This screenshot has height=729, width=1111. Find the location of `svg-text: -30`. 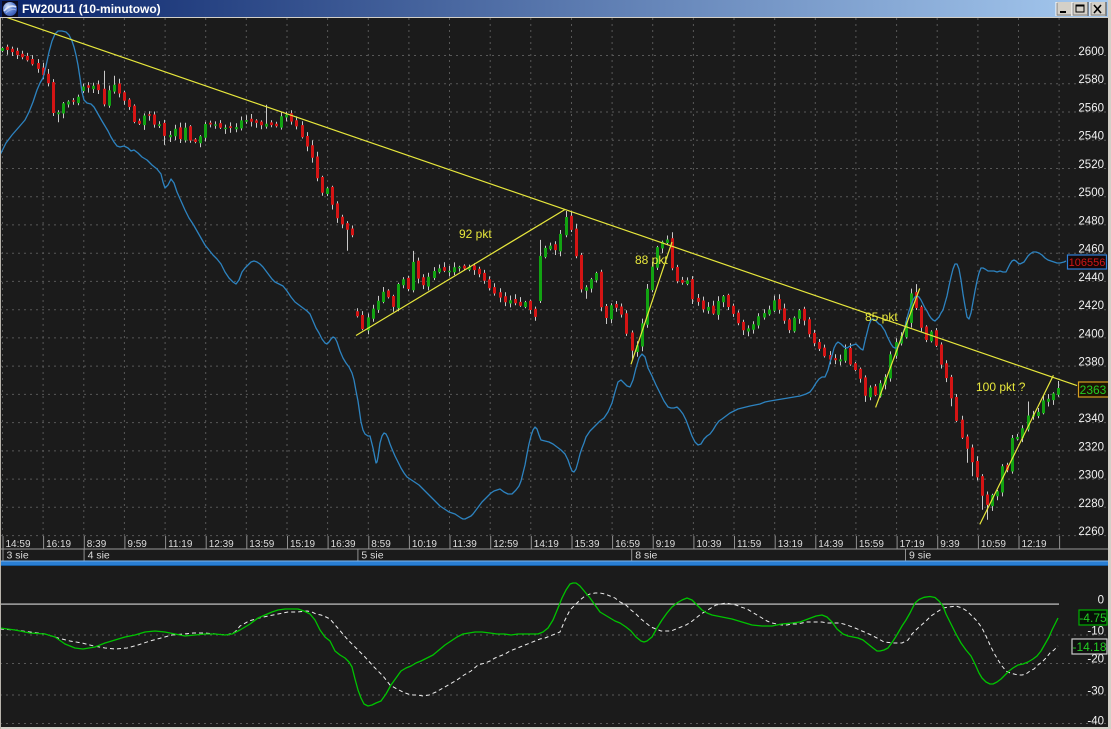

svg-text: -30 is located at coordinates (1095, 692).